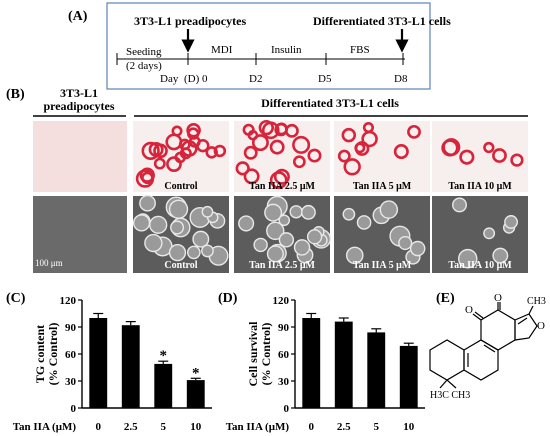 The image size is (550, 436). Describe the element at coordinates (330, 103) in the screenshot. I see `header-right: Differentiated 3T3-L1 cells` at that location.